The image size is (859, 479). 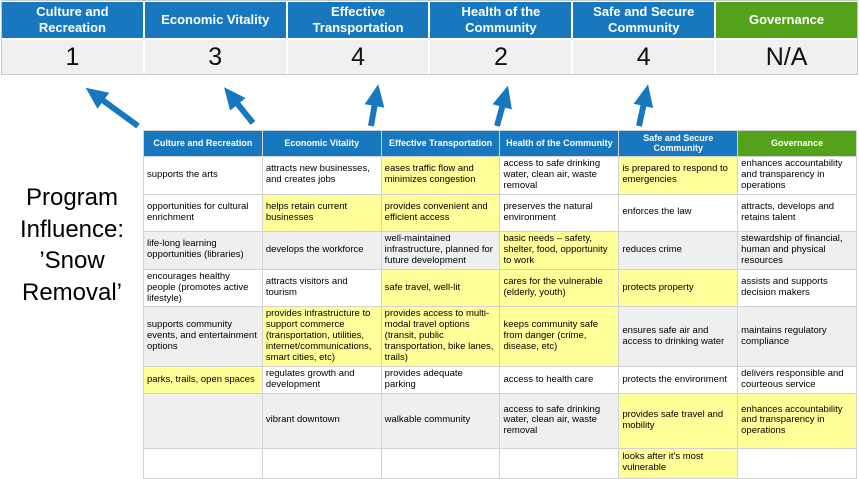 I want to click on matrix-cell: safe travel, well-lit, so click(x=440, y=288).